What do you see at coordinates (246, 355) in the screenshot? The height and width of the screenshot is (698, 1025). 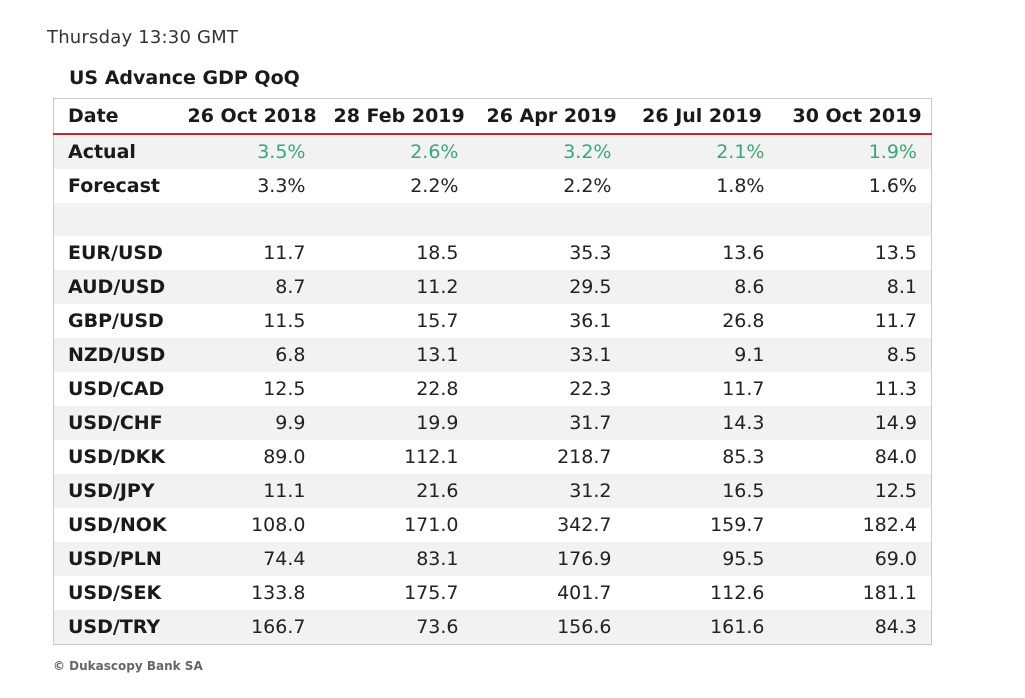 I see `pair-value: 6.8` at bounding box center [246, 355].